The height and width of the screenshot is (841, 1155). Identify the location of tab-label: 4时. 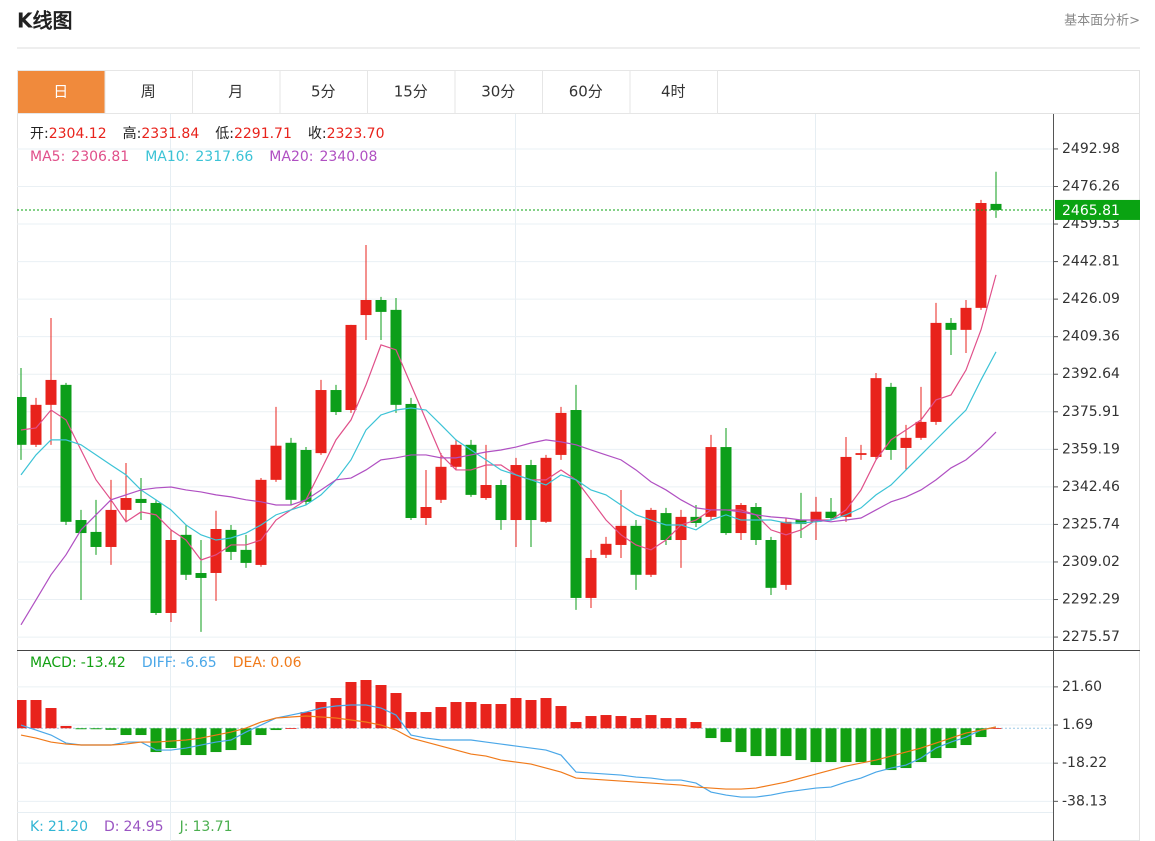
(673, 92).